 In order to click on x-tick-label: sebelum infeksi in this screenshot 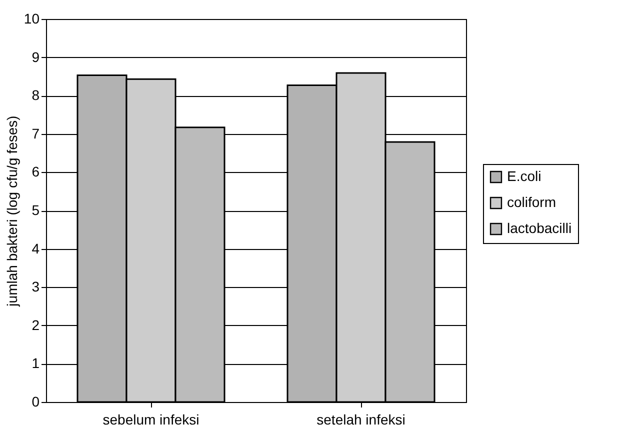, I will do `click(151, 420)`.